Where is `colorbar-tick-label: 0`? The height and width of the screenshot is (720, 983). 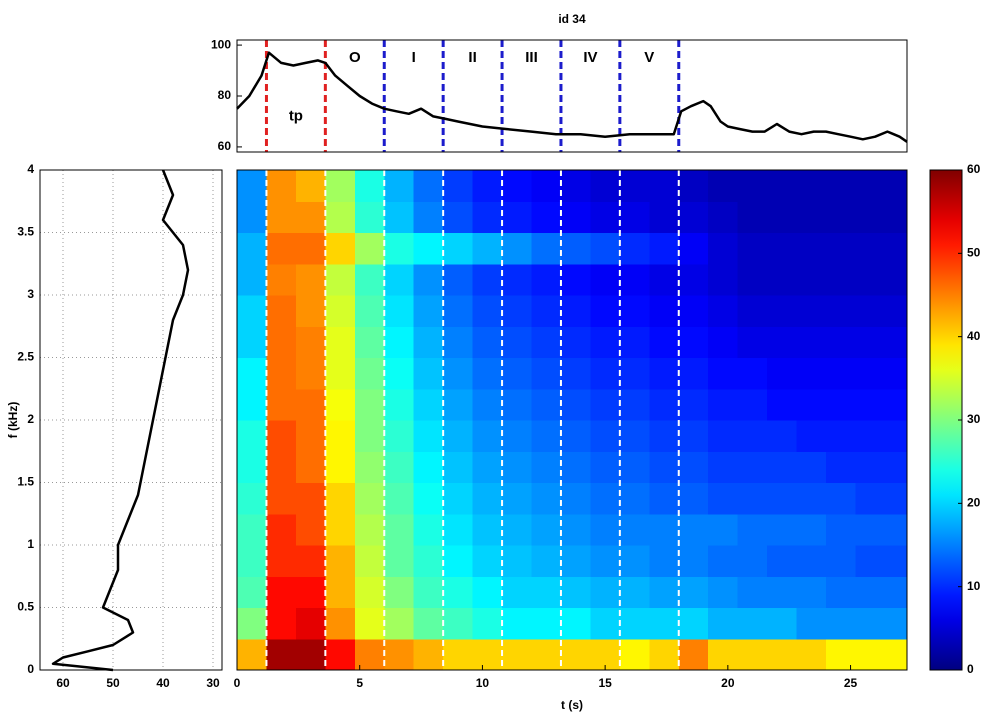
colorbar-tick-label: 0 is located at coordinates (970, 669).